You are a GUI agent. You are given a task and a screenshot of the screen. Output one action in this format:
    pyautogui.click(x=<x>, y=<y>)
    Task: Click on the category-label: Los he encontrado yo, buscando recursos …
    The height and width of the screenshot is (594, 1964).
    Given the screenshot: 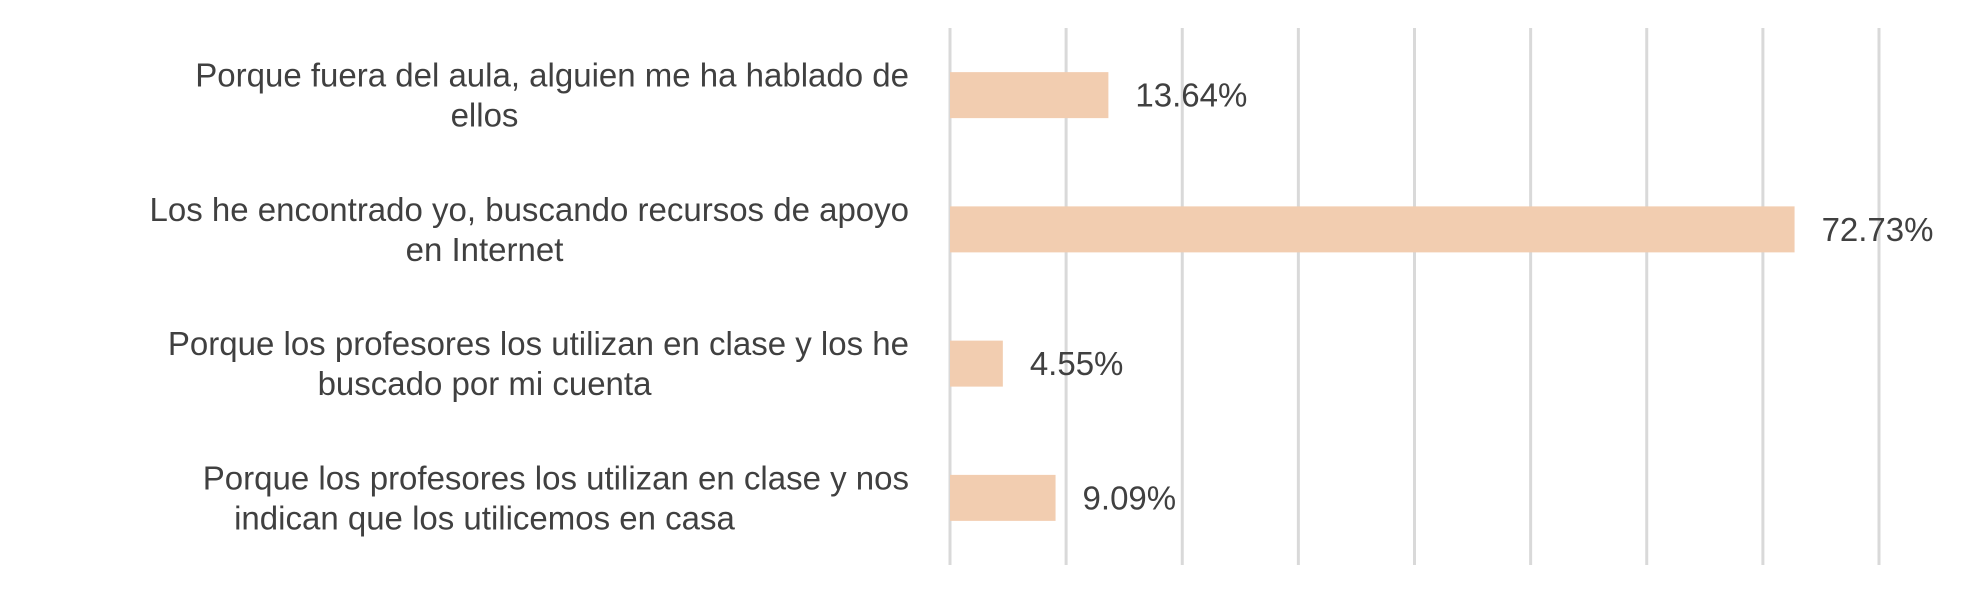 What is the action you would take?
    pyautogui.click(x=529, y=209)
    